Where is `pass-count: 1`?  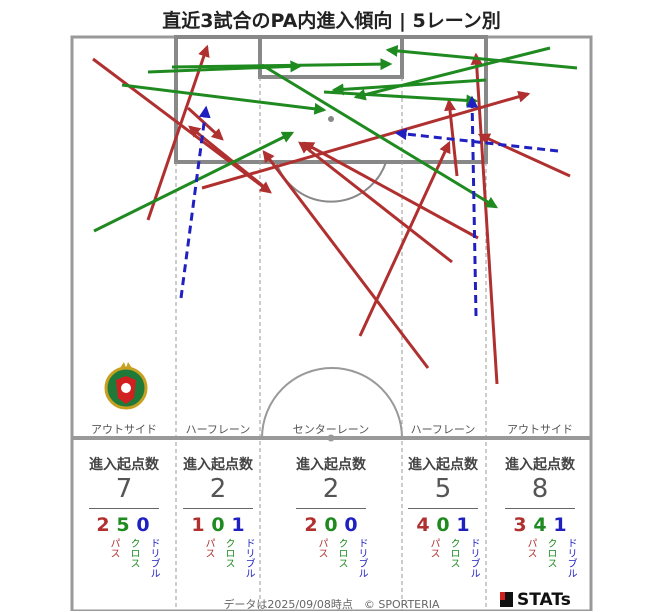 pass-count: 1 is located at coordinates (198, 525).